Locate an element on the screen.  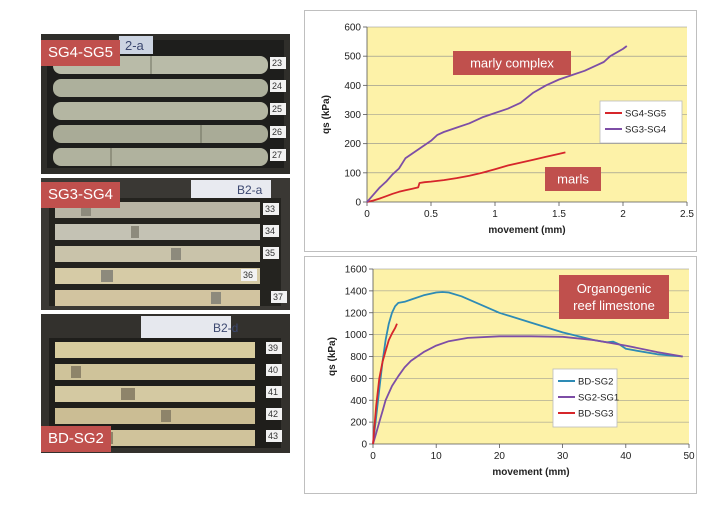
box-label: B2-d is located at coordinates (225, 328).